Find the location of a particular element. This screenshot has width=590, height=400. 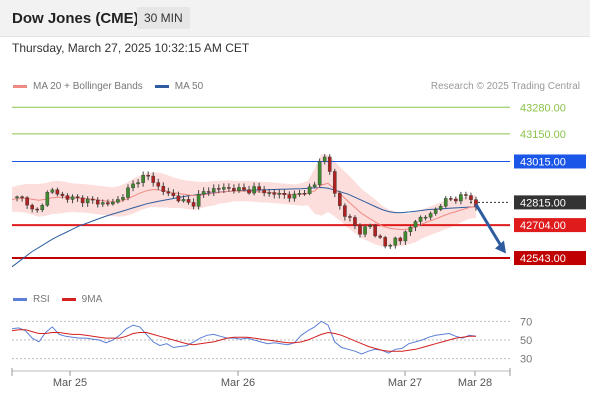

rsi-line is located at coordinates (244, 337).